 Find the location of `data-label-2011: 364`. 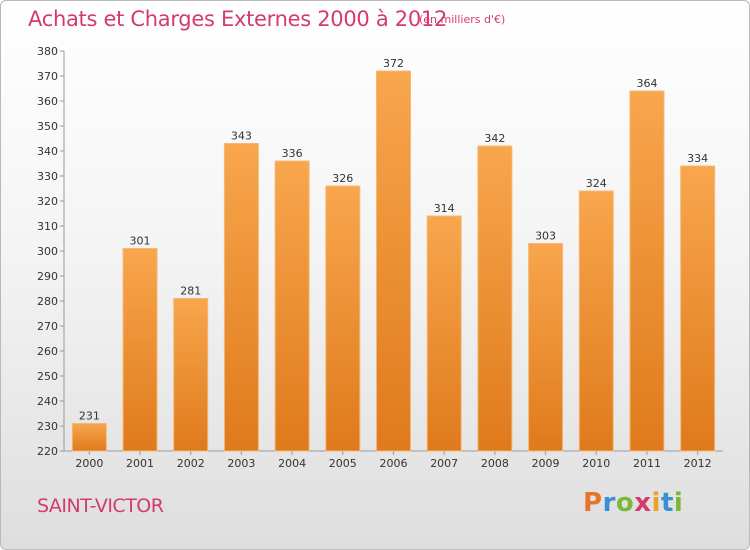

data-label-2011: 364 is located at coordinates (646, 83).